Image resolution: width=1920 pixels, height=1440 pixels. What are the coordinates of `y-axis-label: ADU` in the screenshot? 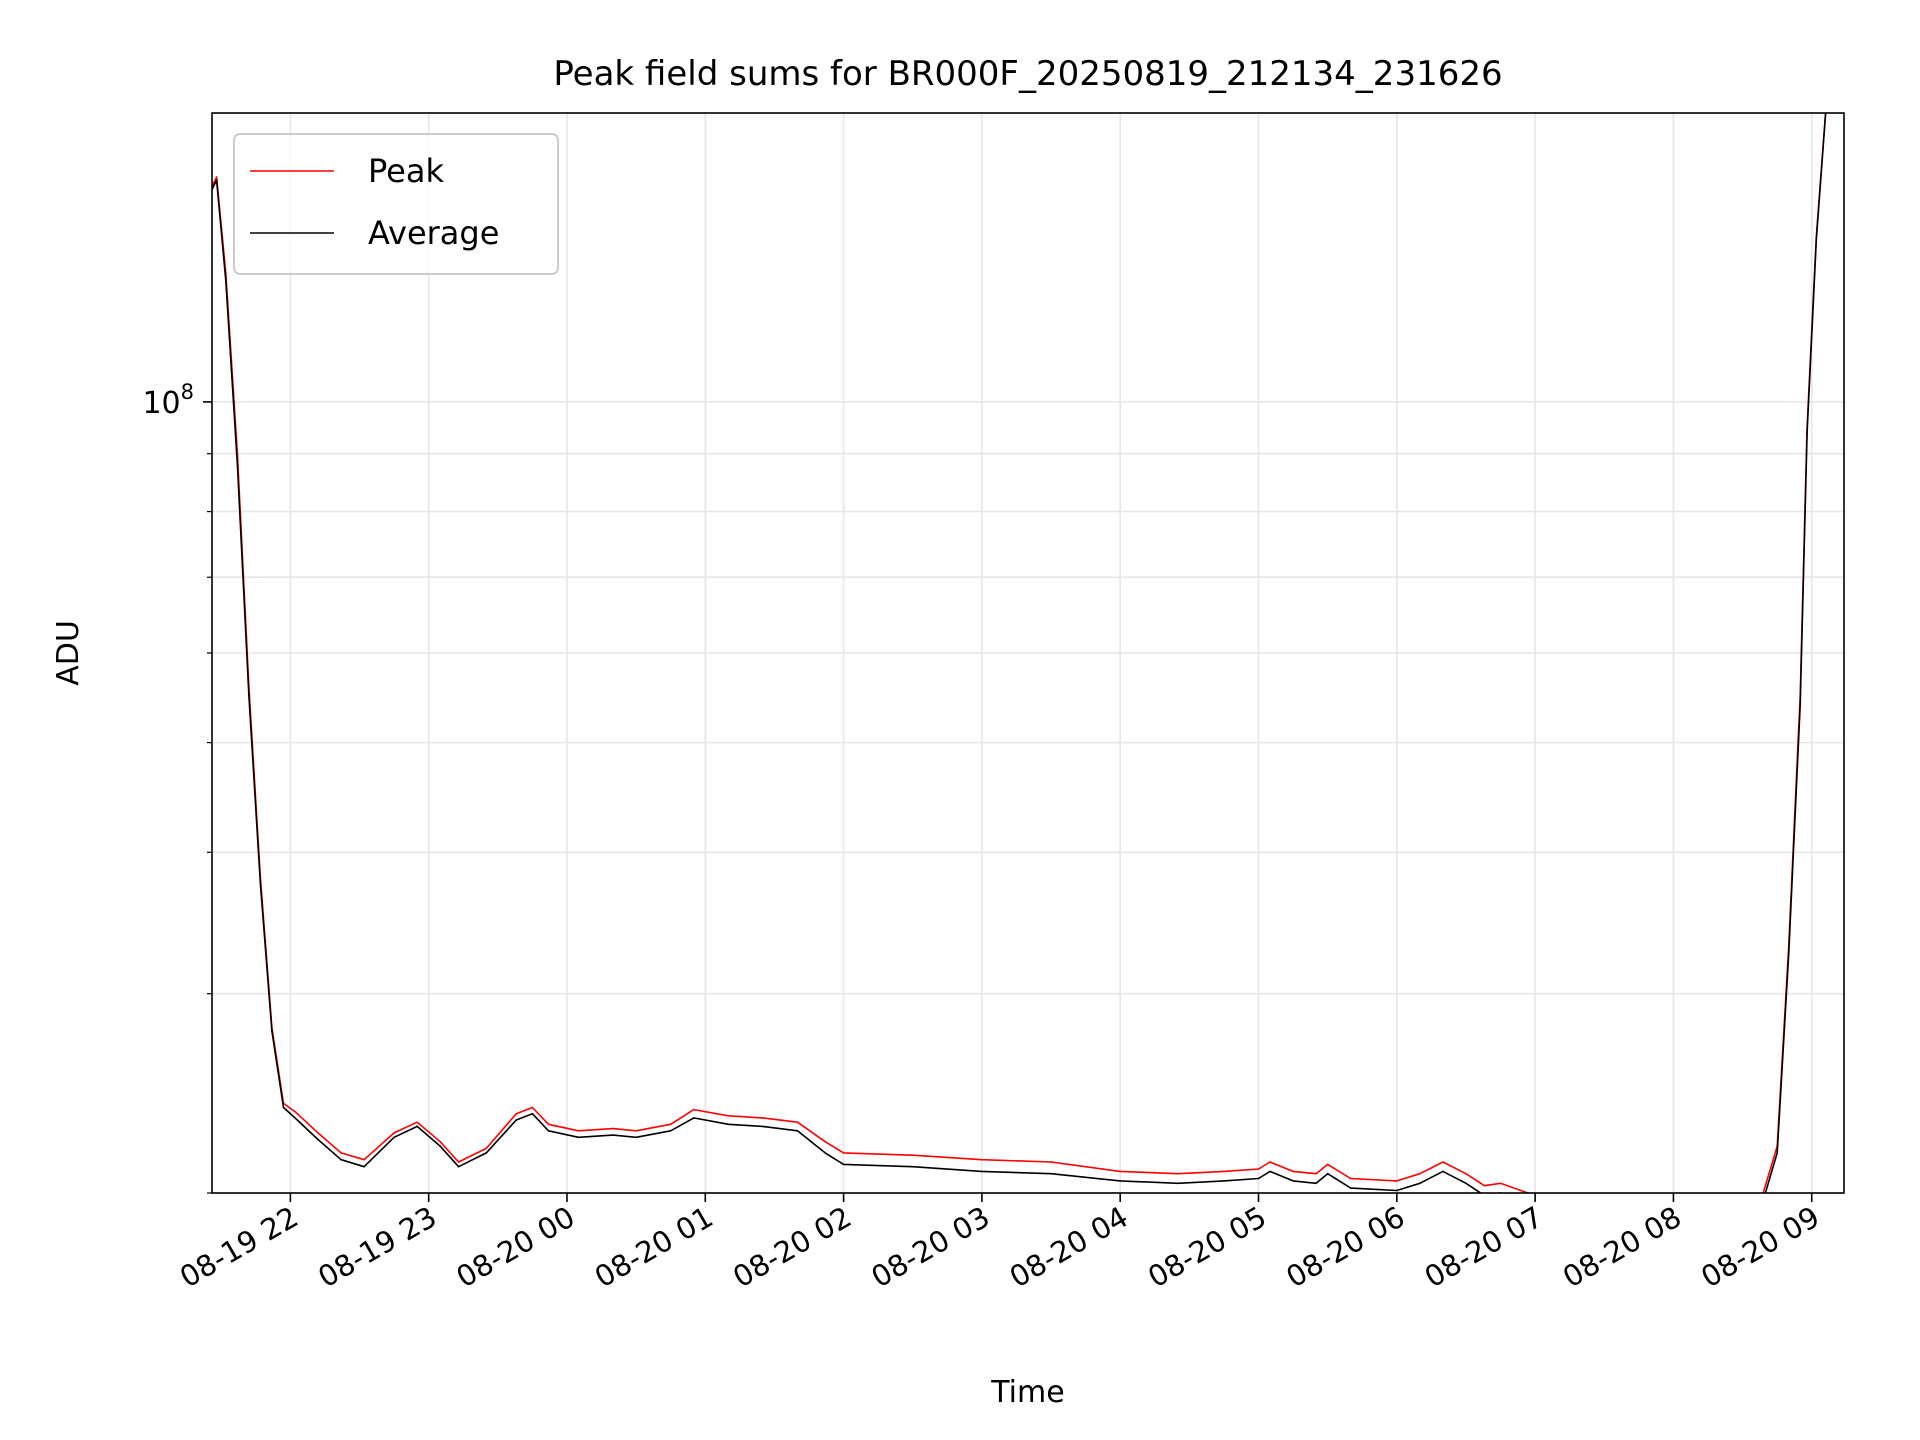 It's located at (68, 653).